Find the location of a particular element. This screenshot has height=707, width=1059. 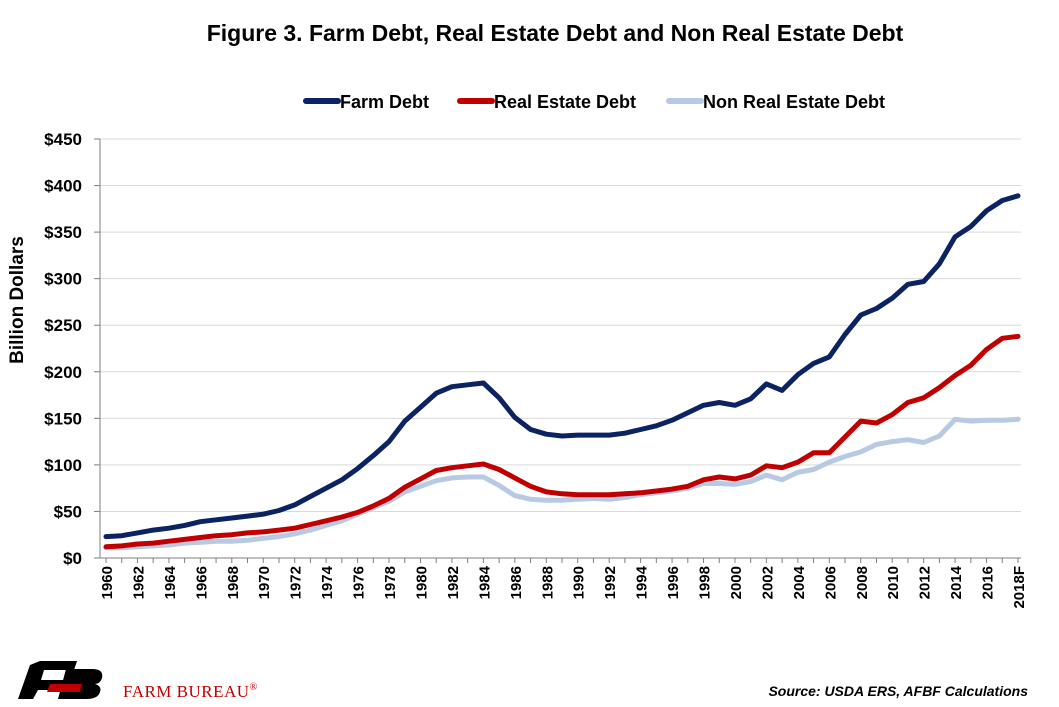

x-tick-label: 1982 is located at coordinates (453, 582).